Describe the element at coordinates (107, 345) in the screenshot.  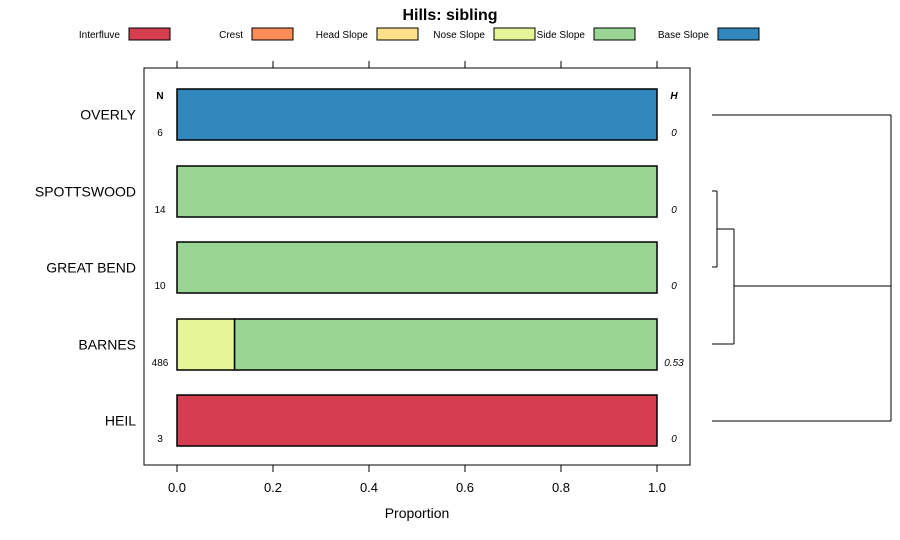
I see `category-label-barnes: BARNES` at that location.